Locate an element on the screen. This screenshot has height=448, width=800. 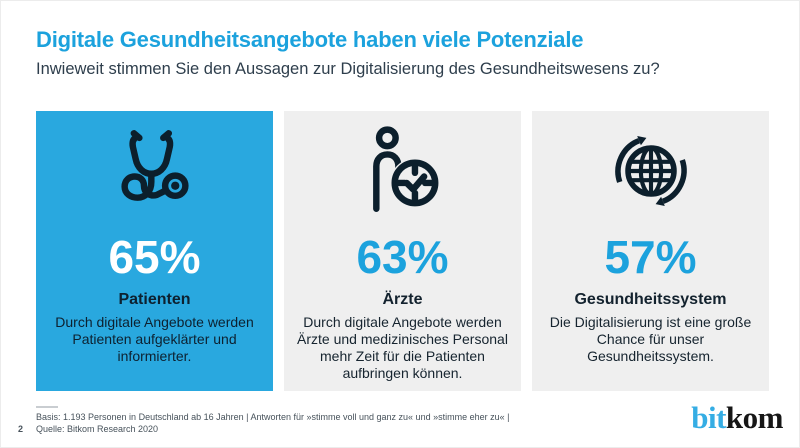
stat-label: Patienten is located at coordinates (154, 299).